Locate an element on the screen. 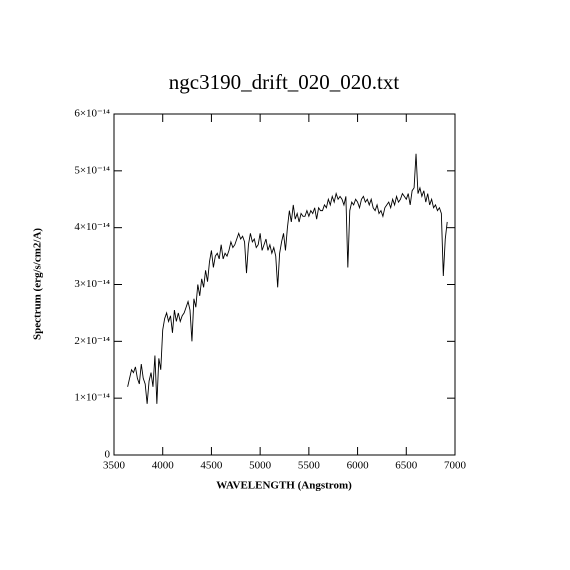 The width and height of the screenshot is (570, 570). x-tick-label: 4500 is located at coordinates (211, 466).